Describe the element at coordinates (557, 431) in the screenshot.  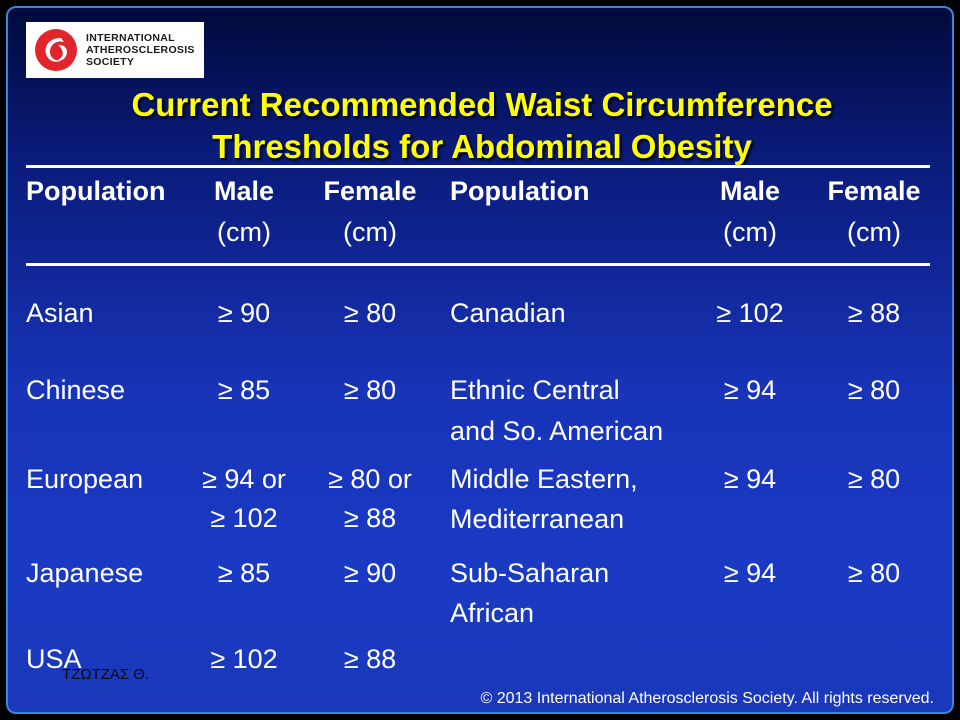
I see `right-row-population-line-2: and So. American` at that location.